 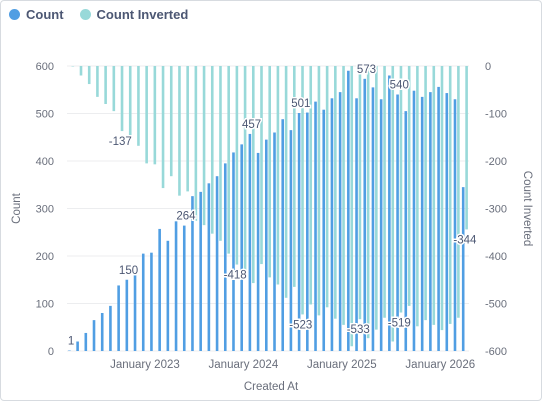 What do you see at coordinates (145, 365) in the screenshot?
I see `x-tick-label: January 2023` at bounding box center [145, 365].